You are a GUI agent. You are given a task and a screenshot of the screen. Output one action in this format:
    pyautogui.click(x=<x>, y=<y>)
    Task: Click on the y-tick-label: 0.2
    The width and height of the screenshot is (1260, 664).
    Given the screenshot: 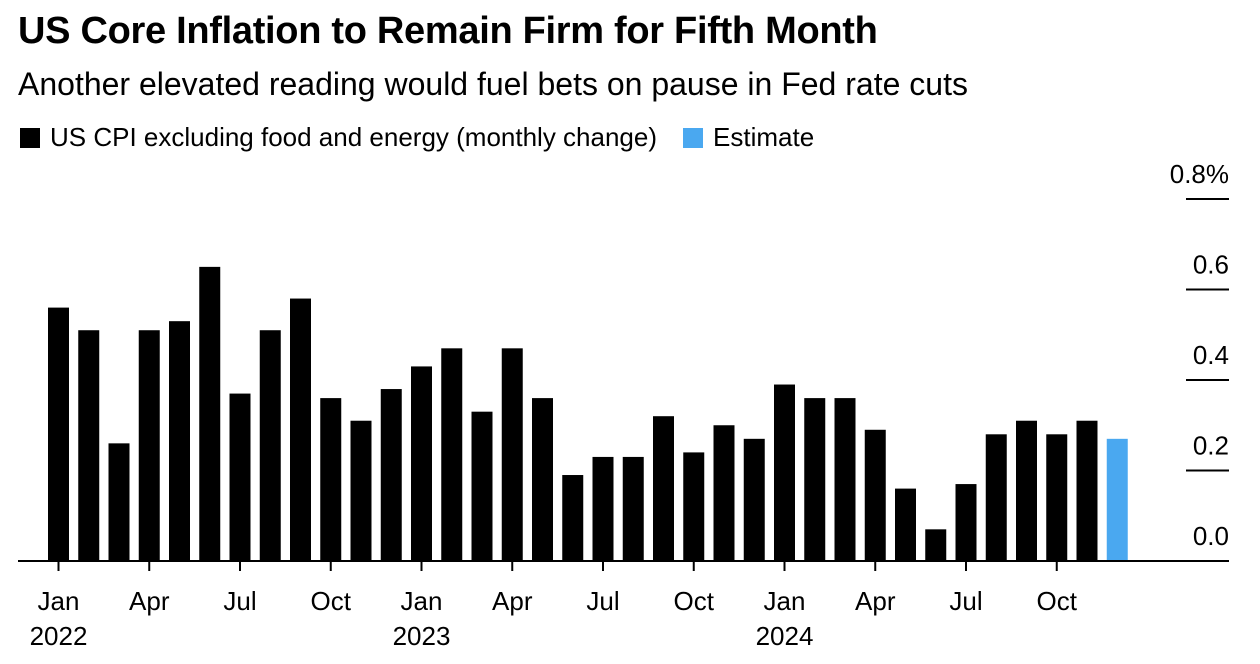 What is the action you would take?
    pyautogui.click(x=1211, y=446)
    